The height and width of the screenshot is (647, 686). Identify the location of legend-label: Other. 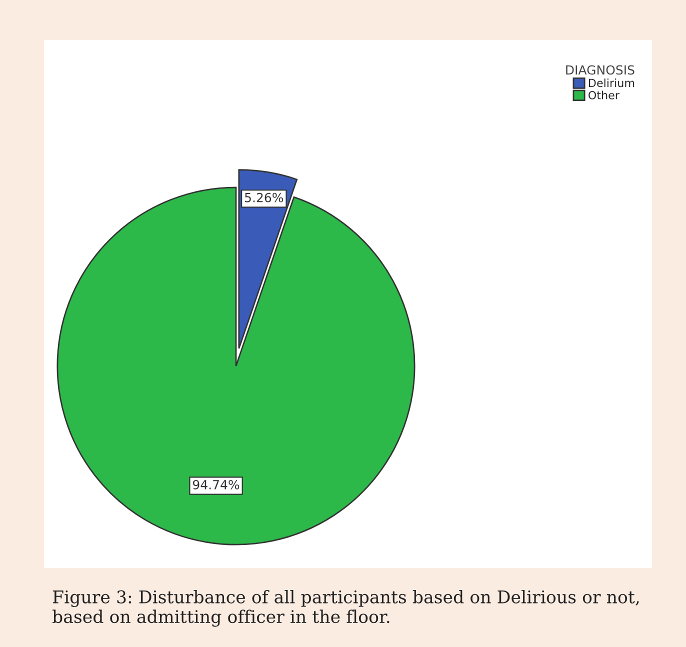
(604, 95).